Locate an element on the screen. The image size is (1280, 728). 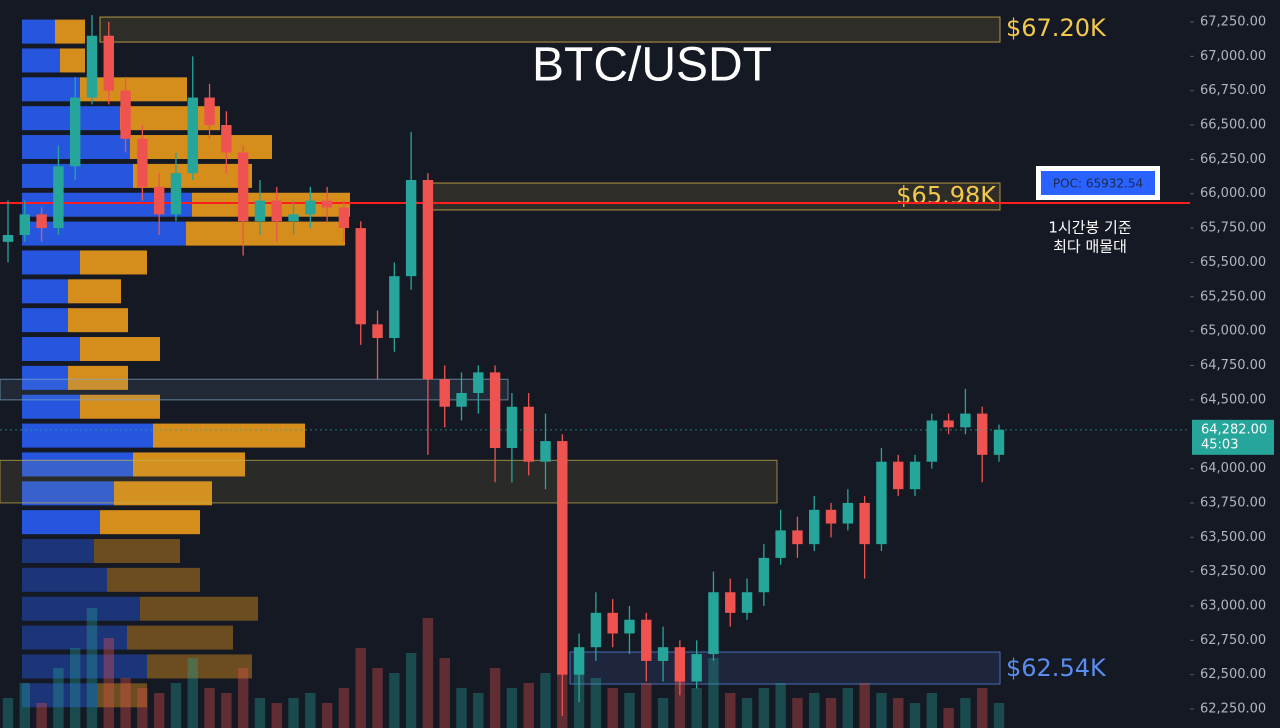
price-axis is located at coordinates (1235, 364).